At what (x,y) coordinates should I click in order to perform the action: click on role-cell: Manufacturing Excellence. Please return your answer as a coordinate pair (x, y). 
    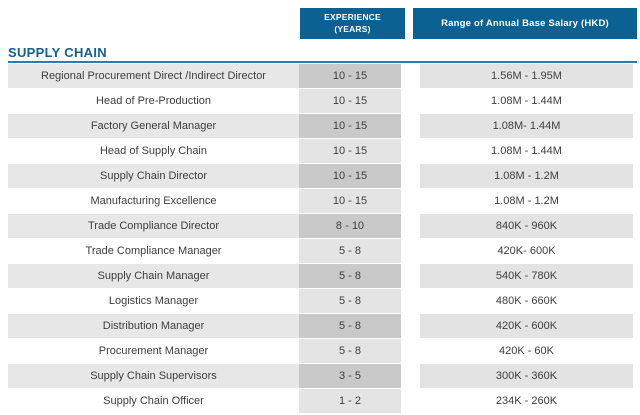
    Looking at the image, I should click on (153, 201).